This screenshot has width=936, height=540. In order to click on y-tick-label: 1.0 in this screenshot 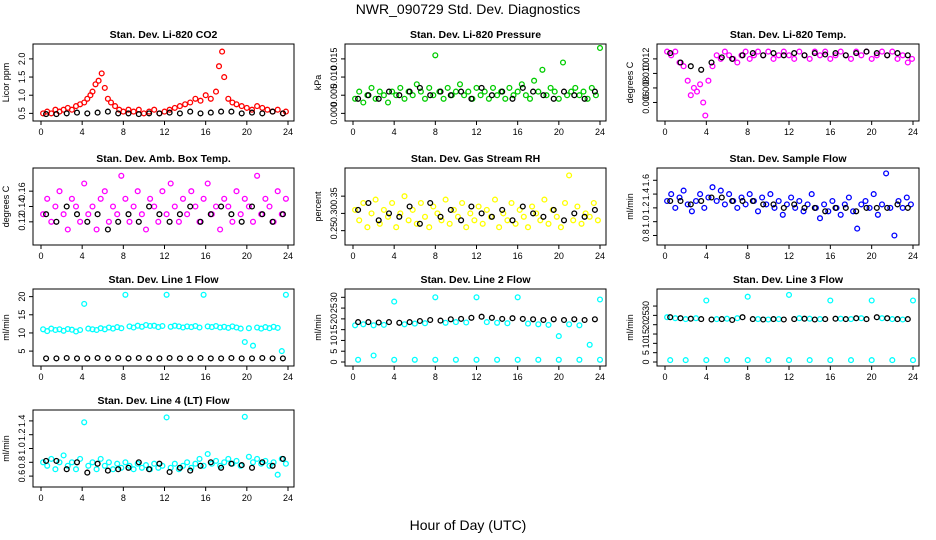, I will do `click(22, 448)`.